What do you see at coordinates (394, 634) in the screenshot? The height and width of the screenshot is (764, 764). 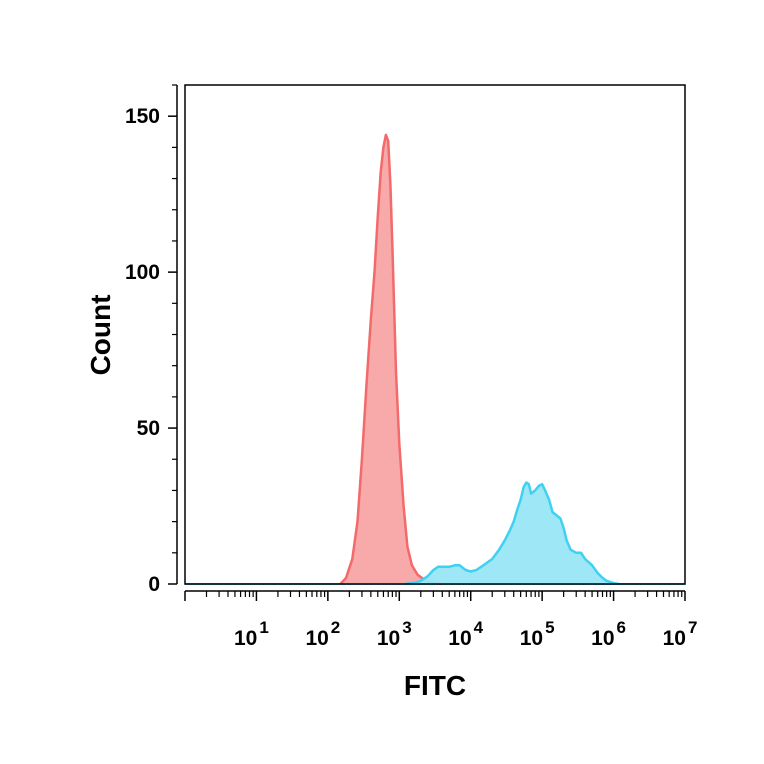 I see `x-tick-label: 10 3` at bounding box center [394, 634].